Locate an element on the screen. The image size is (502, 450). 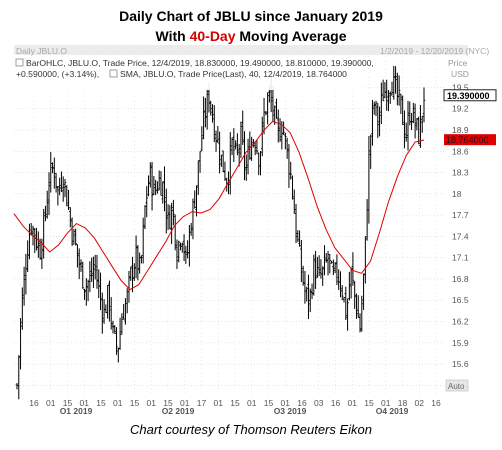
x-tick-label: 03 is located at coordinates (319, 403).